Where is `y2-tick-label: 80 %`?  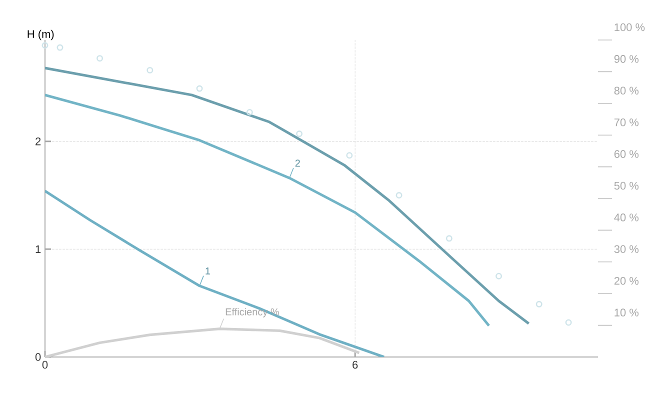
y2-tick-label: 80 % is located at coordinates (626, 90).